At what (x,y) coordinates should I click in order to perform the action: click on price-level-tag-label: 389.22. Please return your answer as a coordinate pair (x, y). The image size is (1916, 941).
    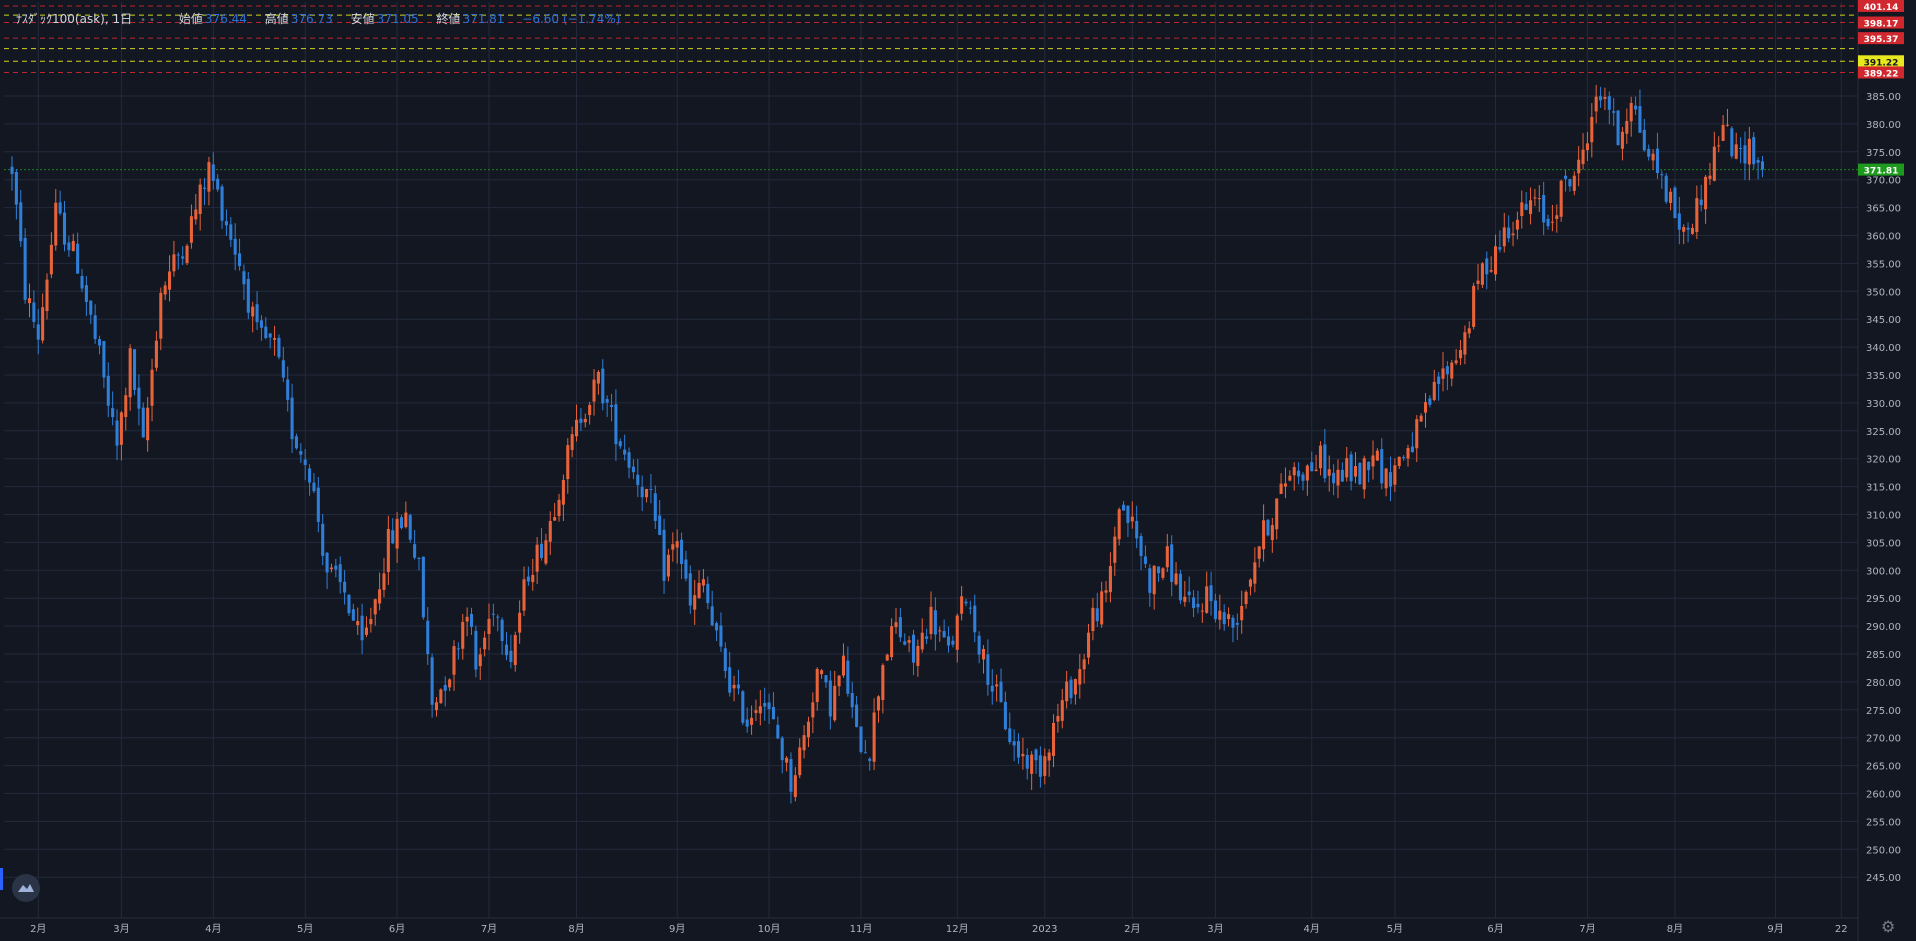
    Looking at the image, I should click on (1881, 74).